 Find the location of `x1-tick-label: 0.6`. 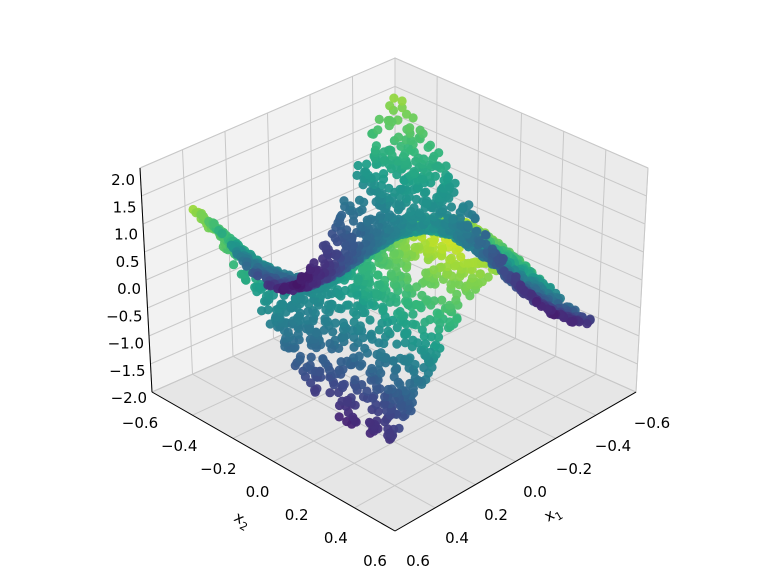

x1-tick-label: 0.6 is located at coordinates (418, 561).